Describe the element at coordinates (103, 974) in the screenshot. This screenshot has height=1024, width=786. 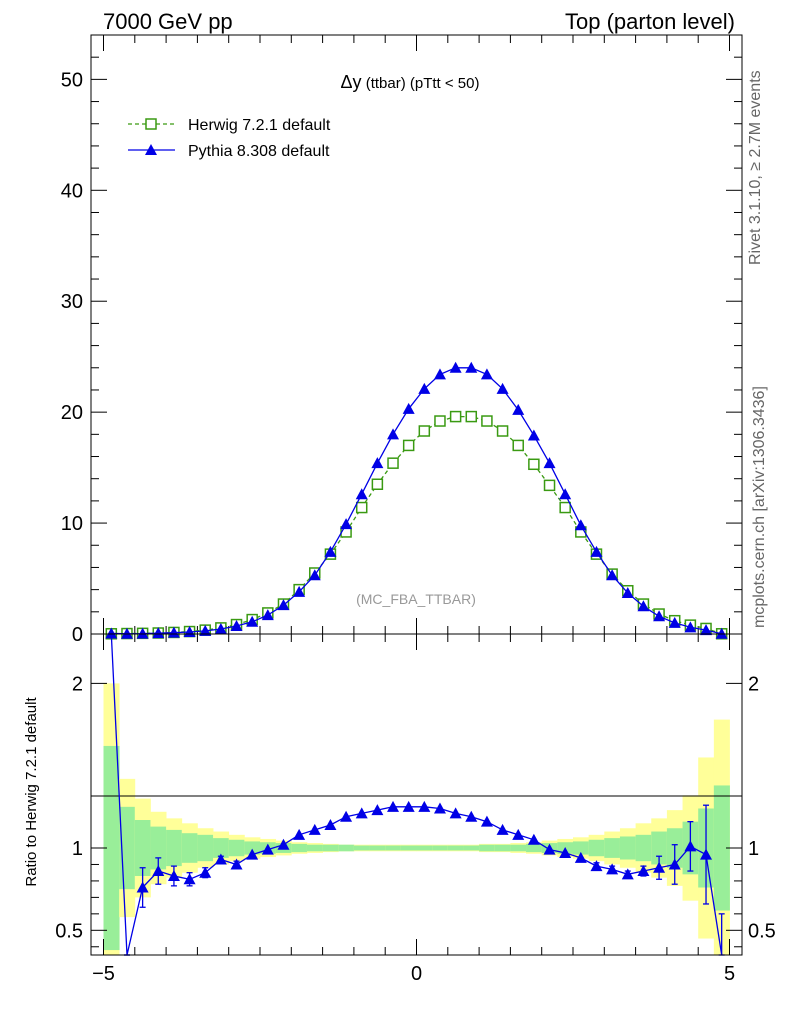
I see `ratio-x-tick-label: −5` at that location.